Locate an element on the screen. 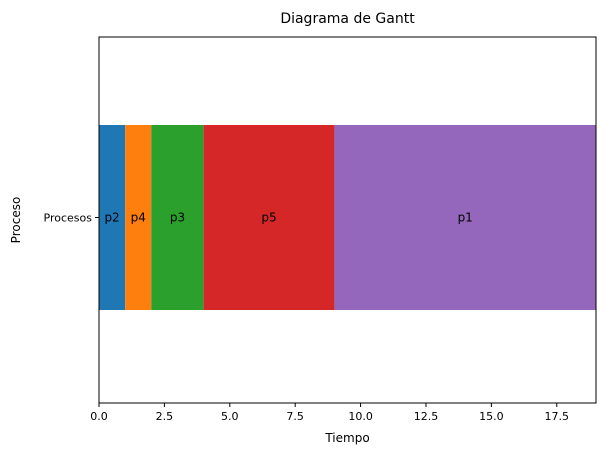 The height and width of the screenshot is (455, 606). x-axis-ticks: 0.0 2.5 5.0 7.5 10.0 12.5 15.0 17.5 is located at coordinates (329, 413).